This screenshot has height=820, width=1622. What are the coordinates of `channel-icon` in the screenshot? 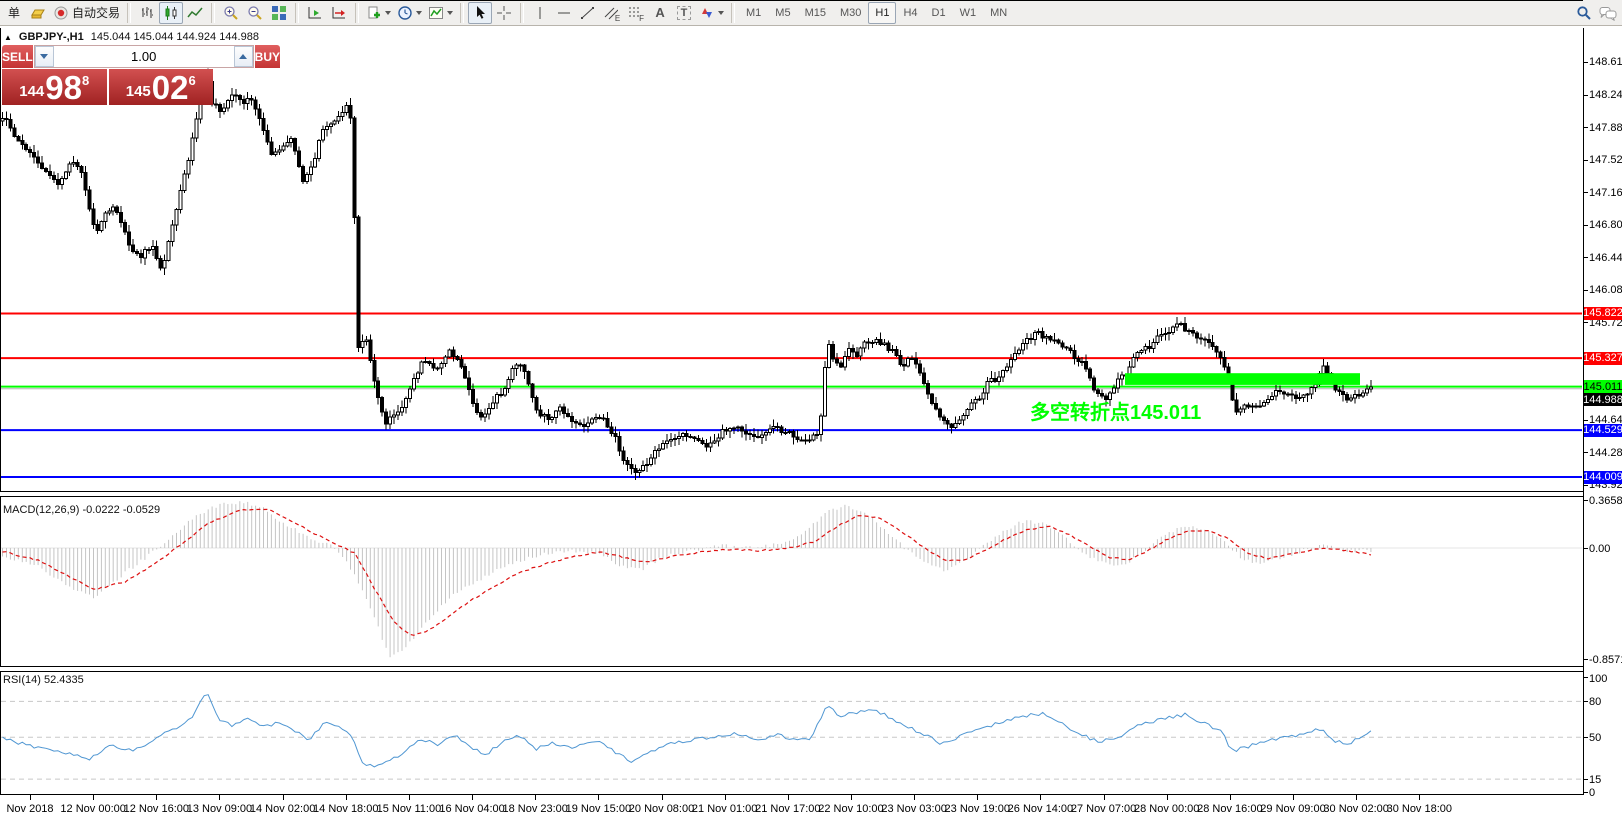 It's located at (611, 13).